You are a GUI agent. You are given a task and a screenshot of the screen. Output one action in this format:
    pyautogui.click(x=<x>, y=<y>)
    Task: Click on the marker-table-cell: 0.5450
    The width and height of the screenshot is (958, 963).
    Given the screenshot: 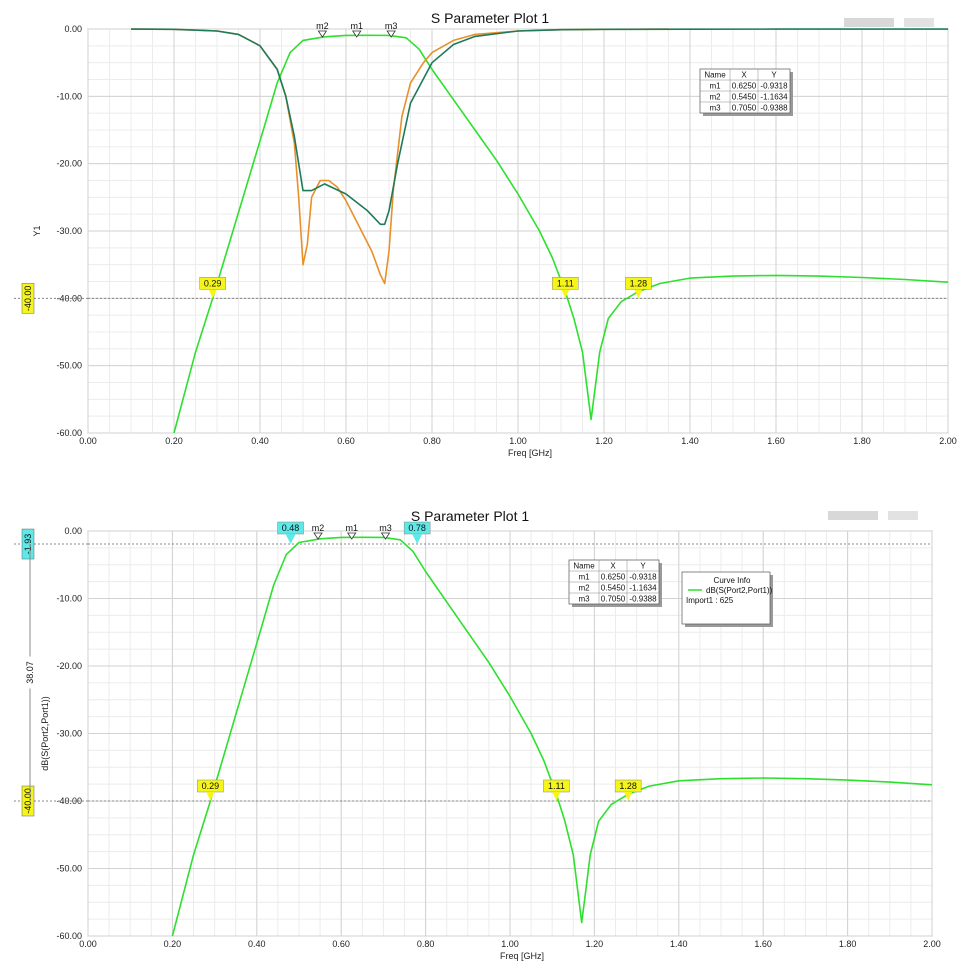 What is the action you would take?
    pyautogui.click(x=613, y=588)
    